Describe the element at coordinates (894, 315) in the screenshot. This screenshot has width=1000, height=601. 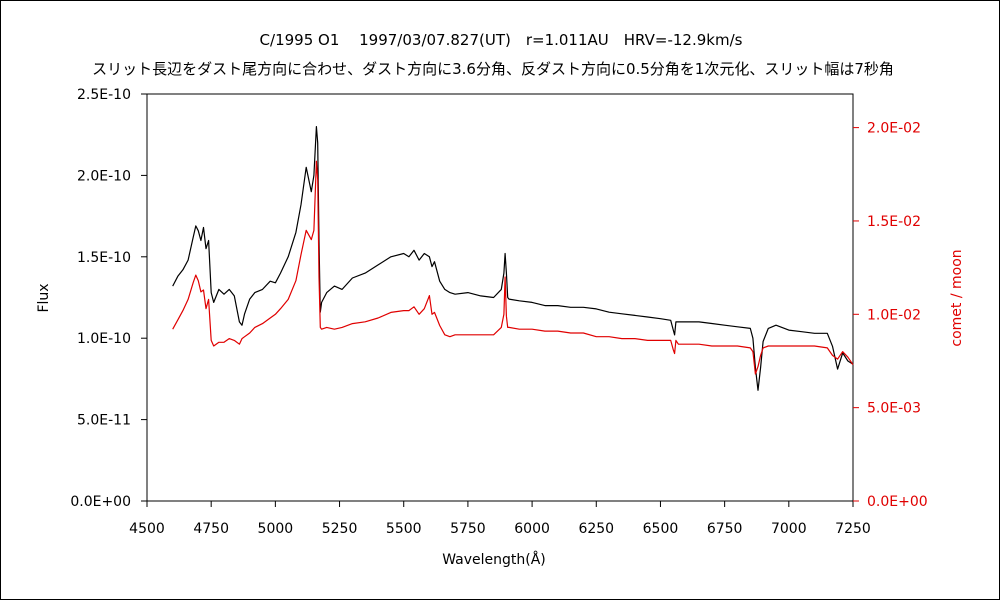
I see `y-right-tick-label: 1.0E-02` at that location.